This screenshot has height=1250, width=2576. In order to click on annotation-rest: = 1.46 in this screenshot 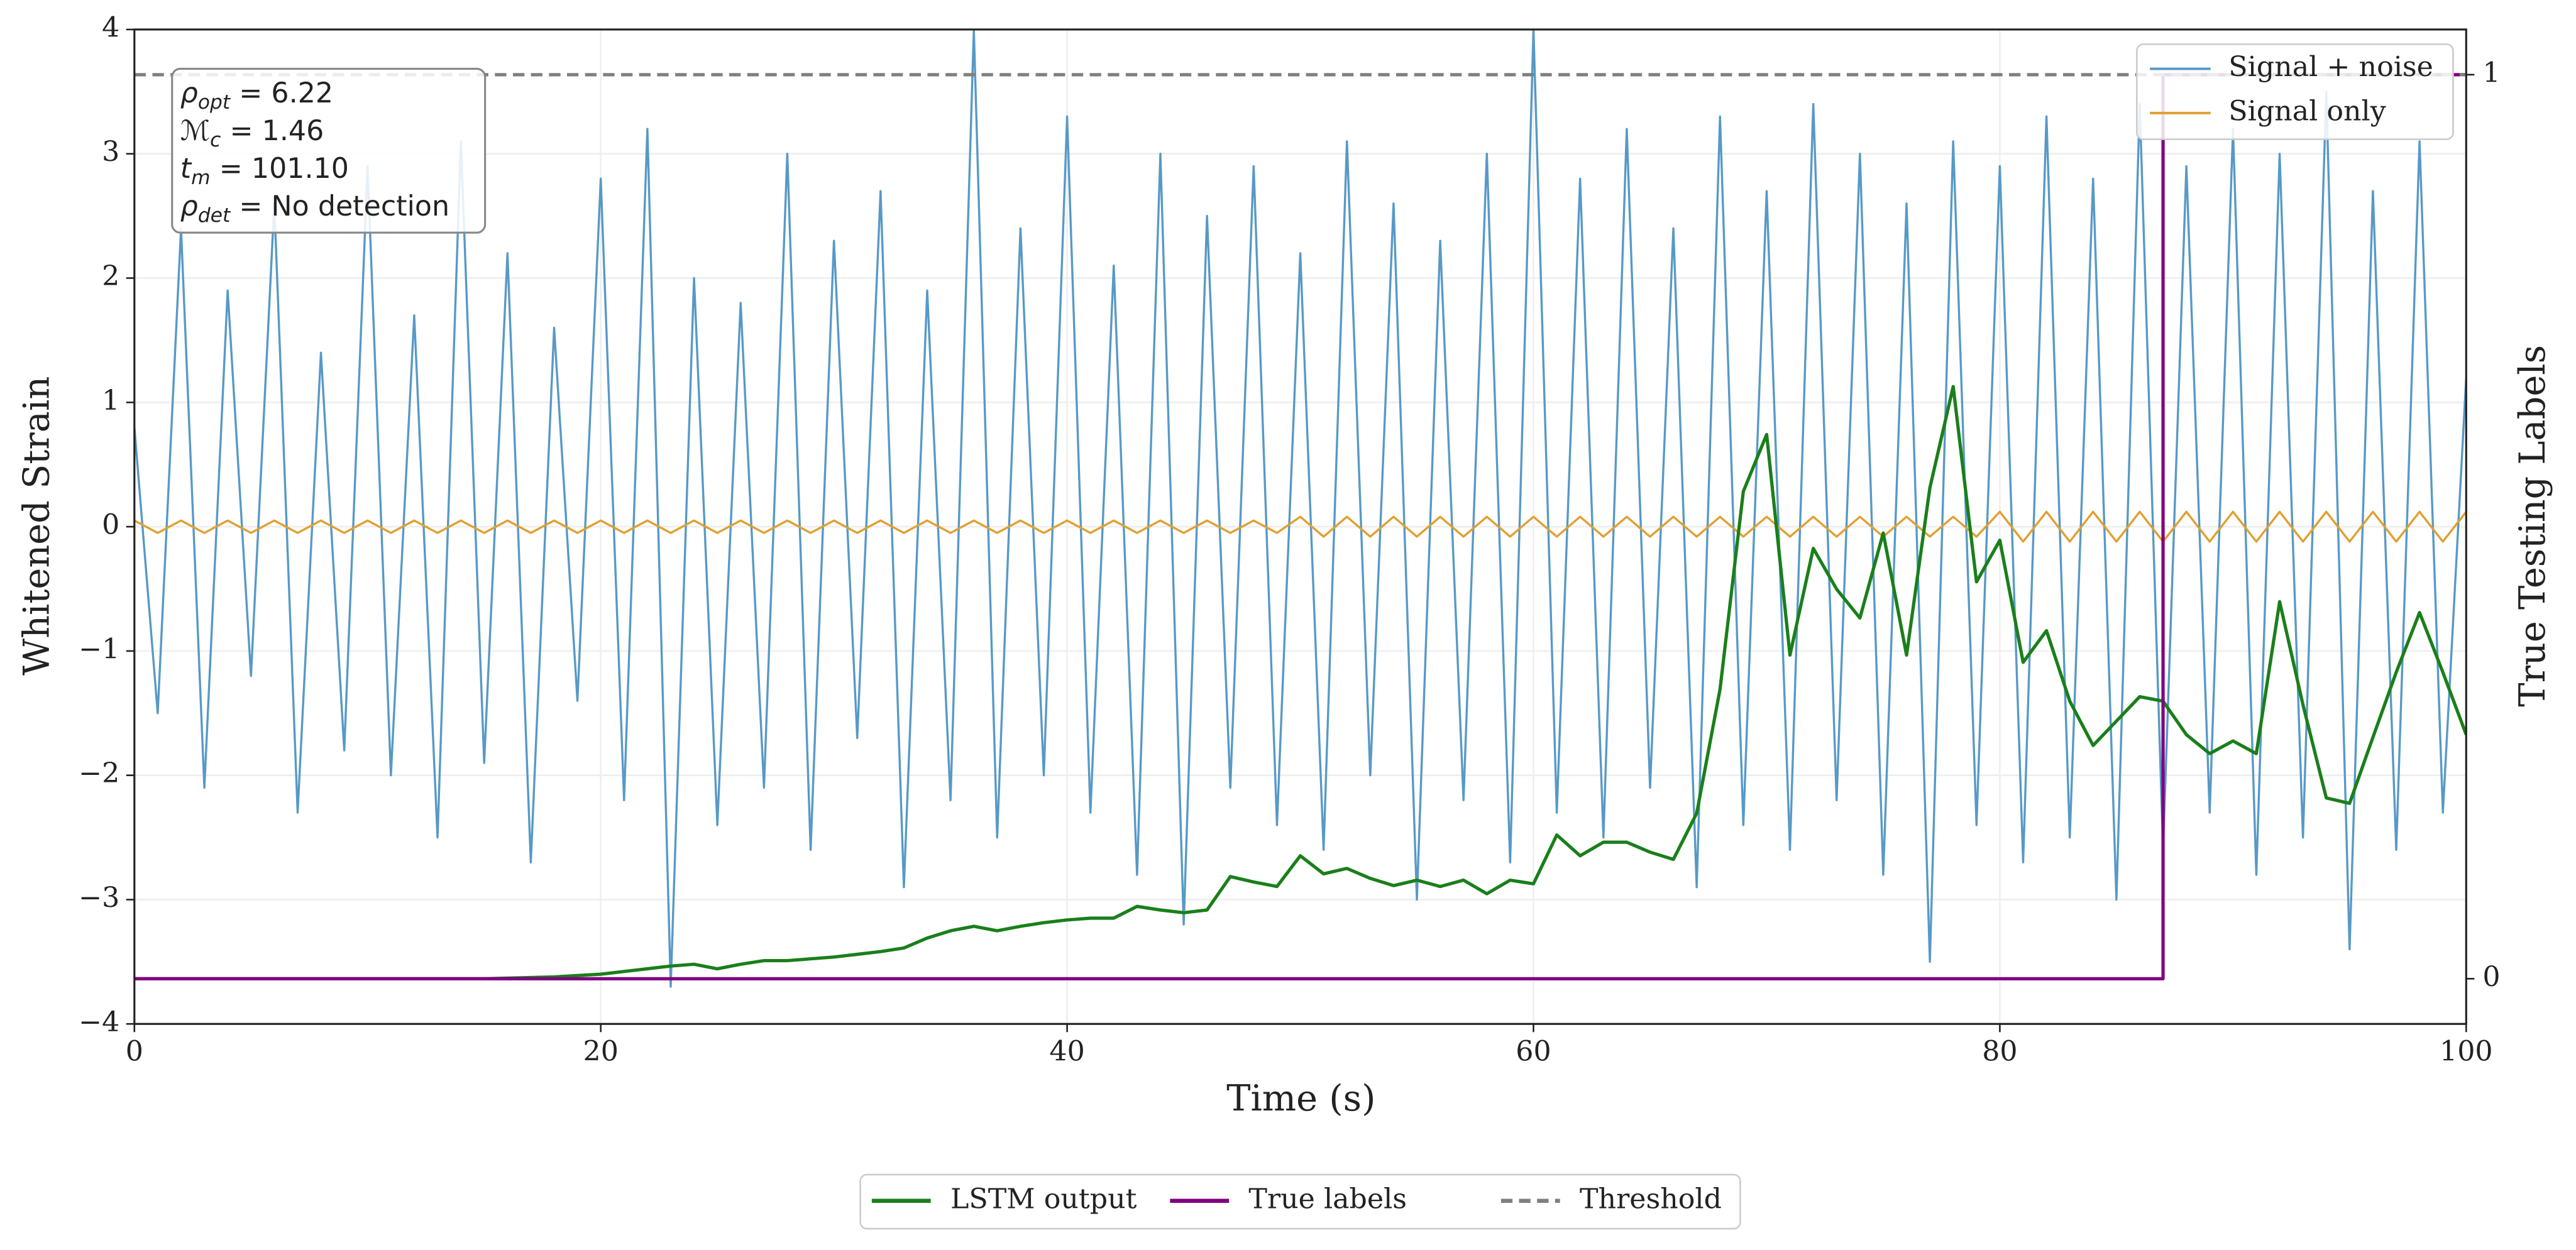, I will do `click(273, 131)`.